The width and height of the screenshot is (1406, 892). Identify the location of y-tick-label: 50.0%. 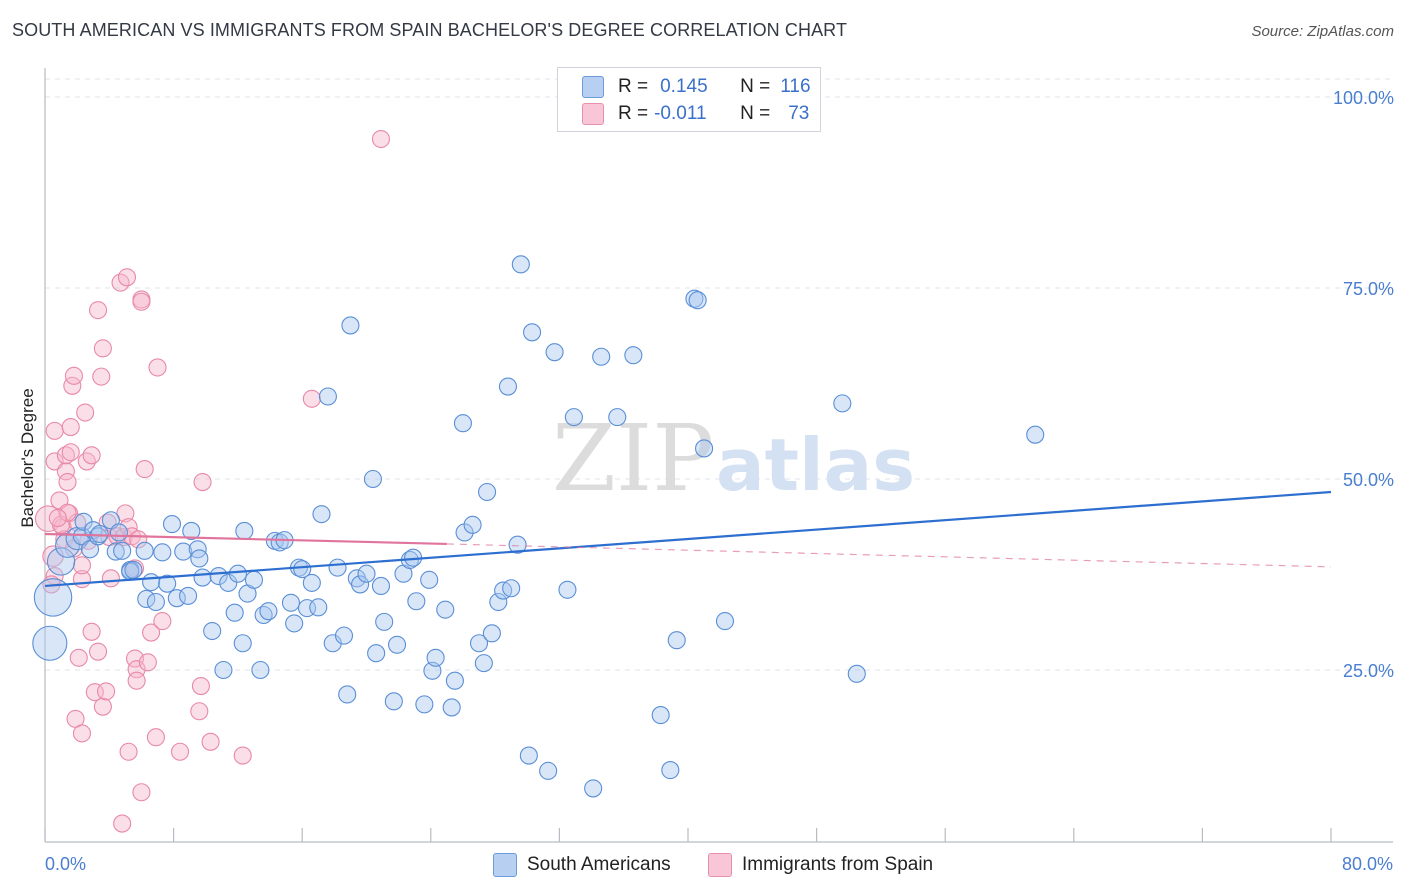
(1368, 480).